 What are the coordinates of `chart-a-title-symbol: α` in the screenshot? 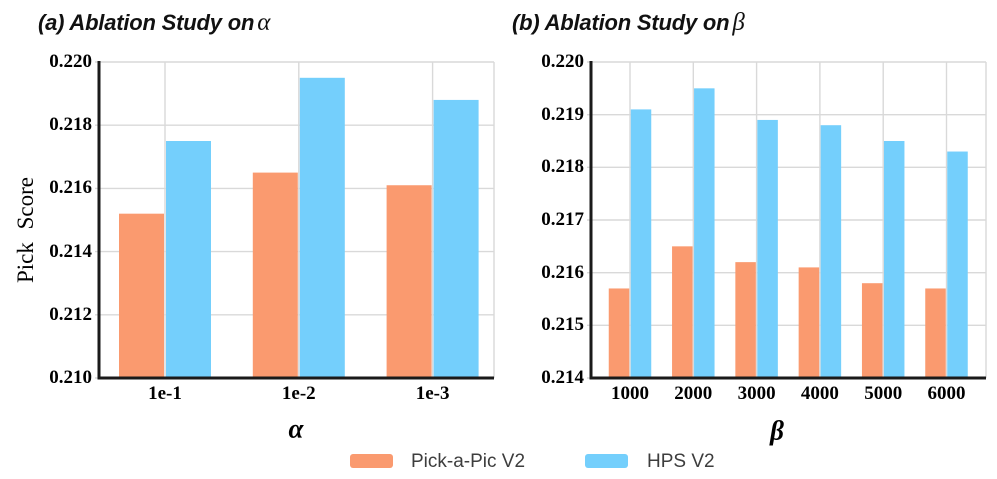 It's located at (264, 22).